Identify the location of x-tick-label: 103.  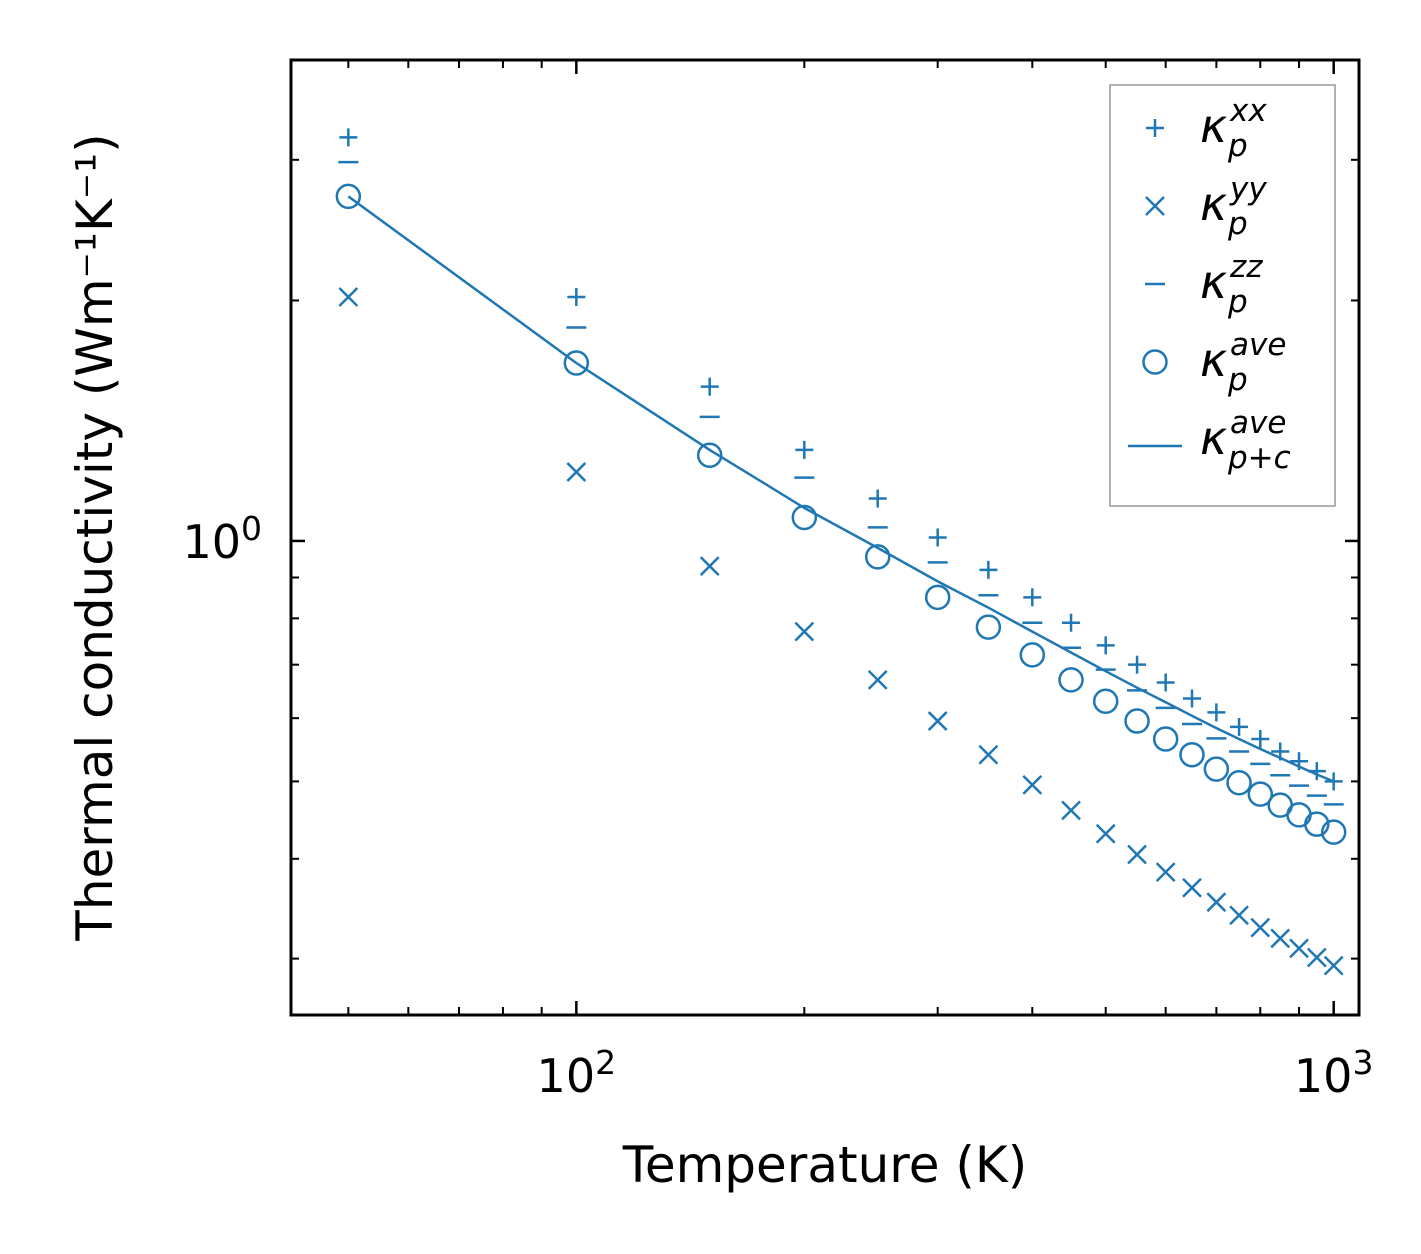
(1334, 1073).